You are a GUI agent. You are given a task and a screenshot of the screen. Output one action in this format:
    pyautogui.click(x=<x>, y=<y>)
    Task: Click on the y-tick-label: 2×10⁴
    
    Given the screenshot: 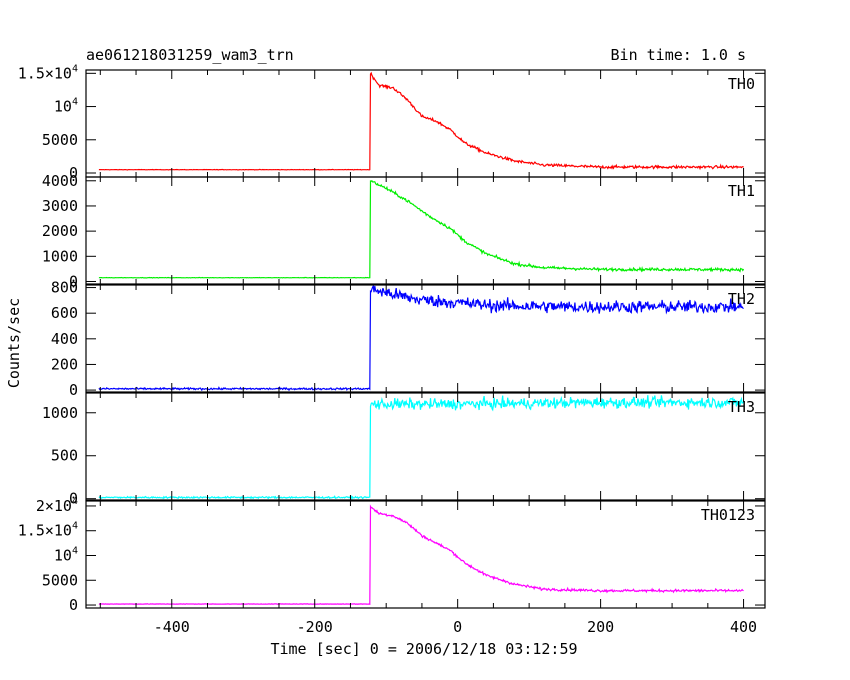 What is the action you would take?
    pyautogui.click(x=57, y=505)
    